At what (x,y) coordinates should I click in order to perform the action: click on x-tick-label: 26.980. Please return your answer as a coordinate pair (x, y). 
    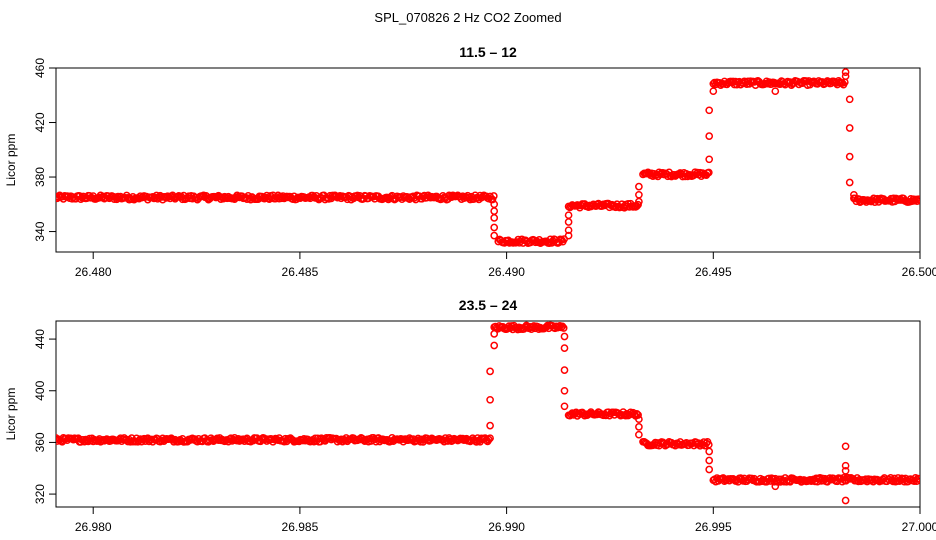
    Looking at the image, I should click on (93, 527).